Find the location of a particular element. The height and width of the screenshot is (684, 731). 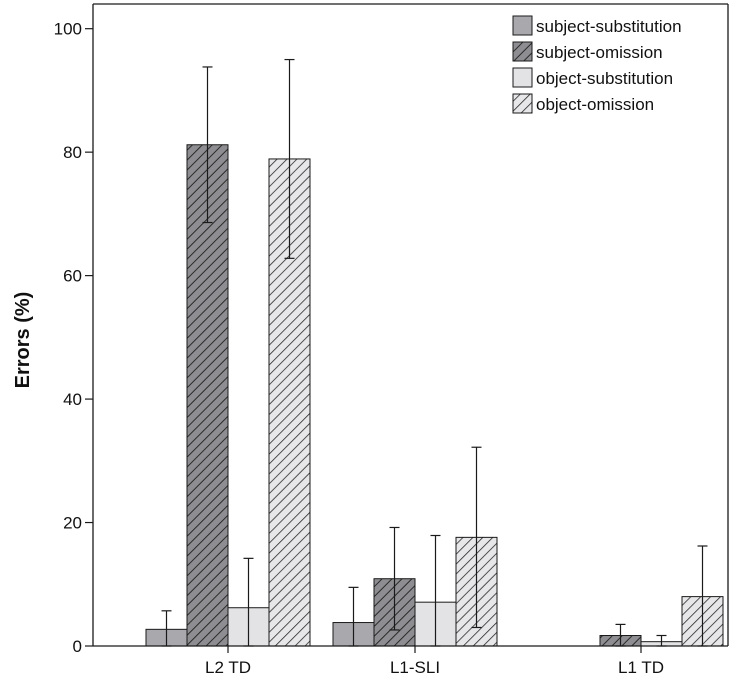

legend-swatch-subject-substitution is located at coordinates (522, 25).